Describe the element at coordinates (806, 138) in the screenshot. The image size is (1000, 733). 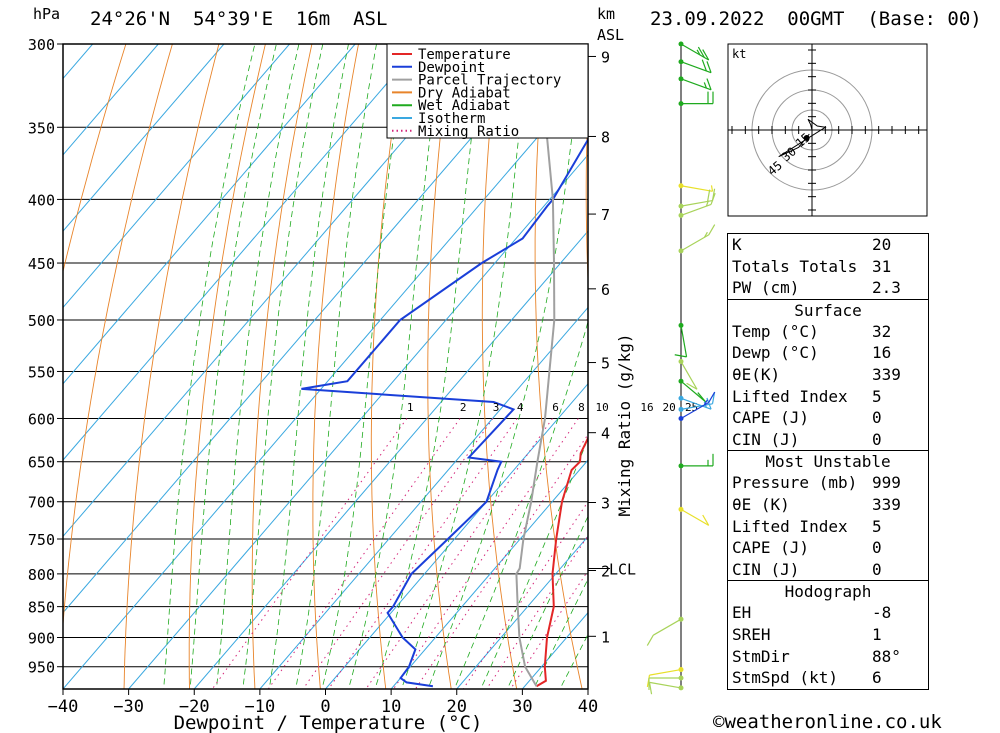
I see `storm-motion-marker` at that location.